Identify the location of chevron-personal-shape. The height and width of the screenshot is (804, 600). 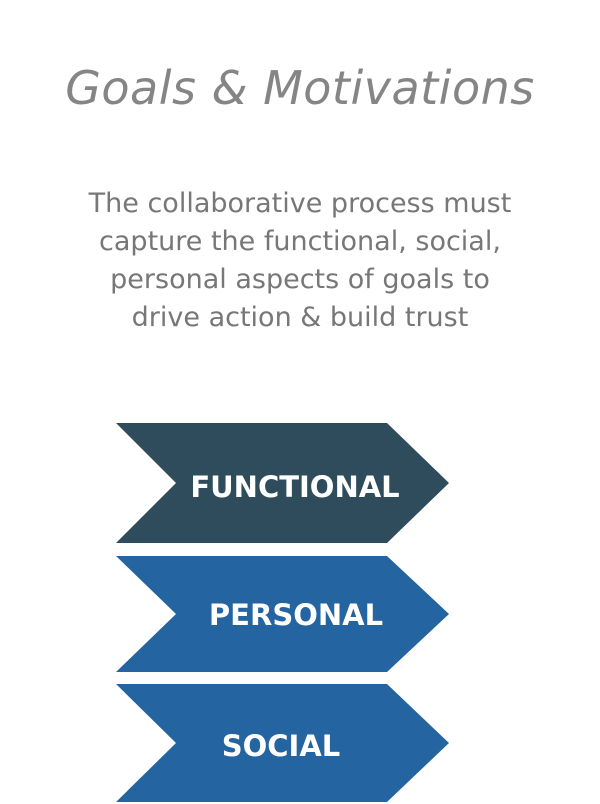
(282, 614).